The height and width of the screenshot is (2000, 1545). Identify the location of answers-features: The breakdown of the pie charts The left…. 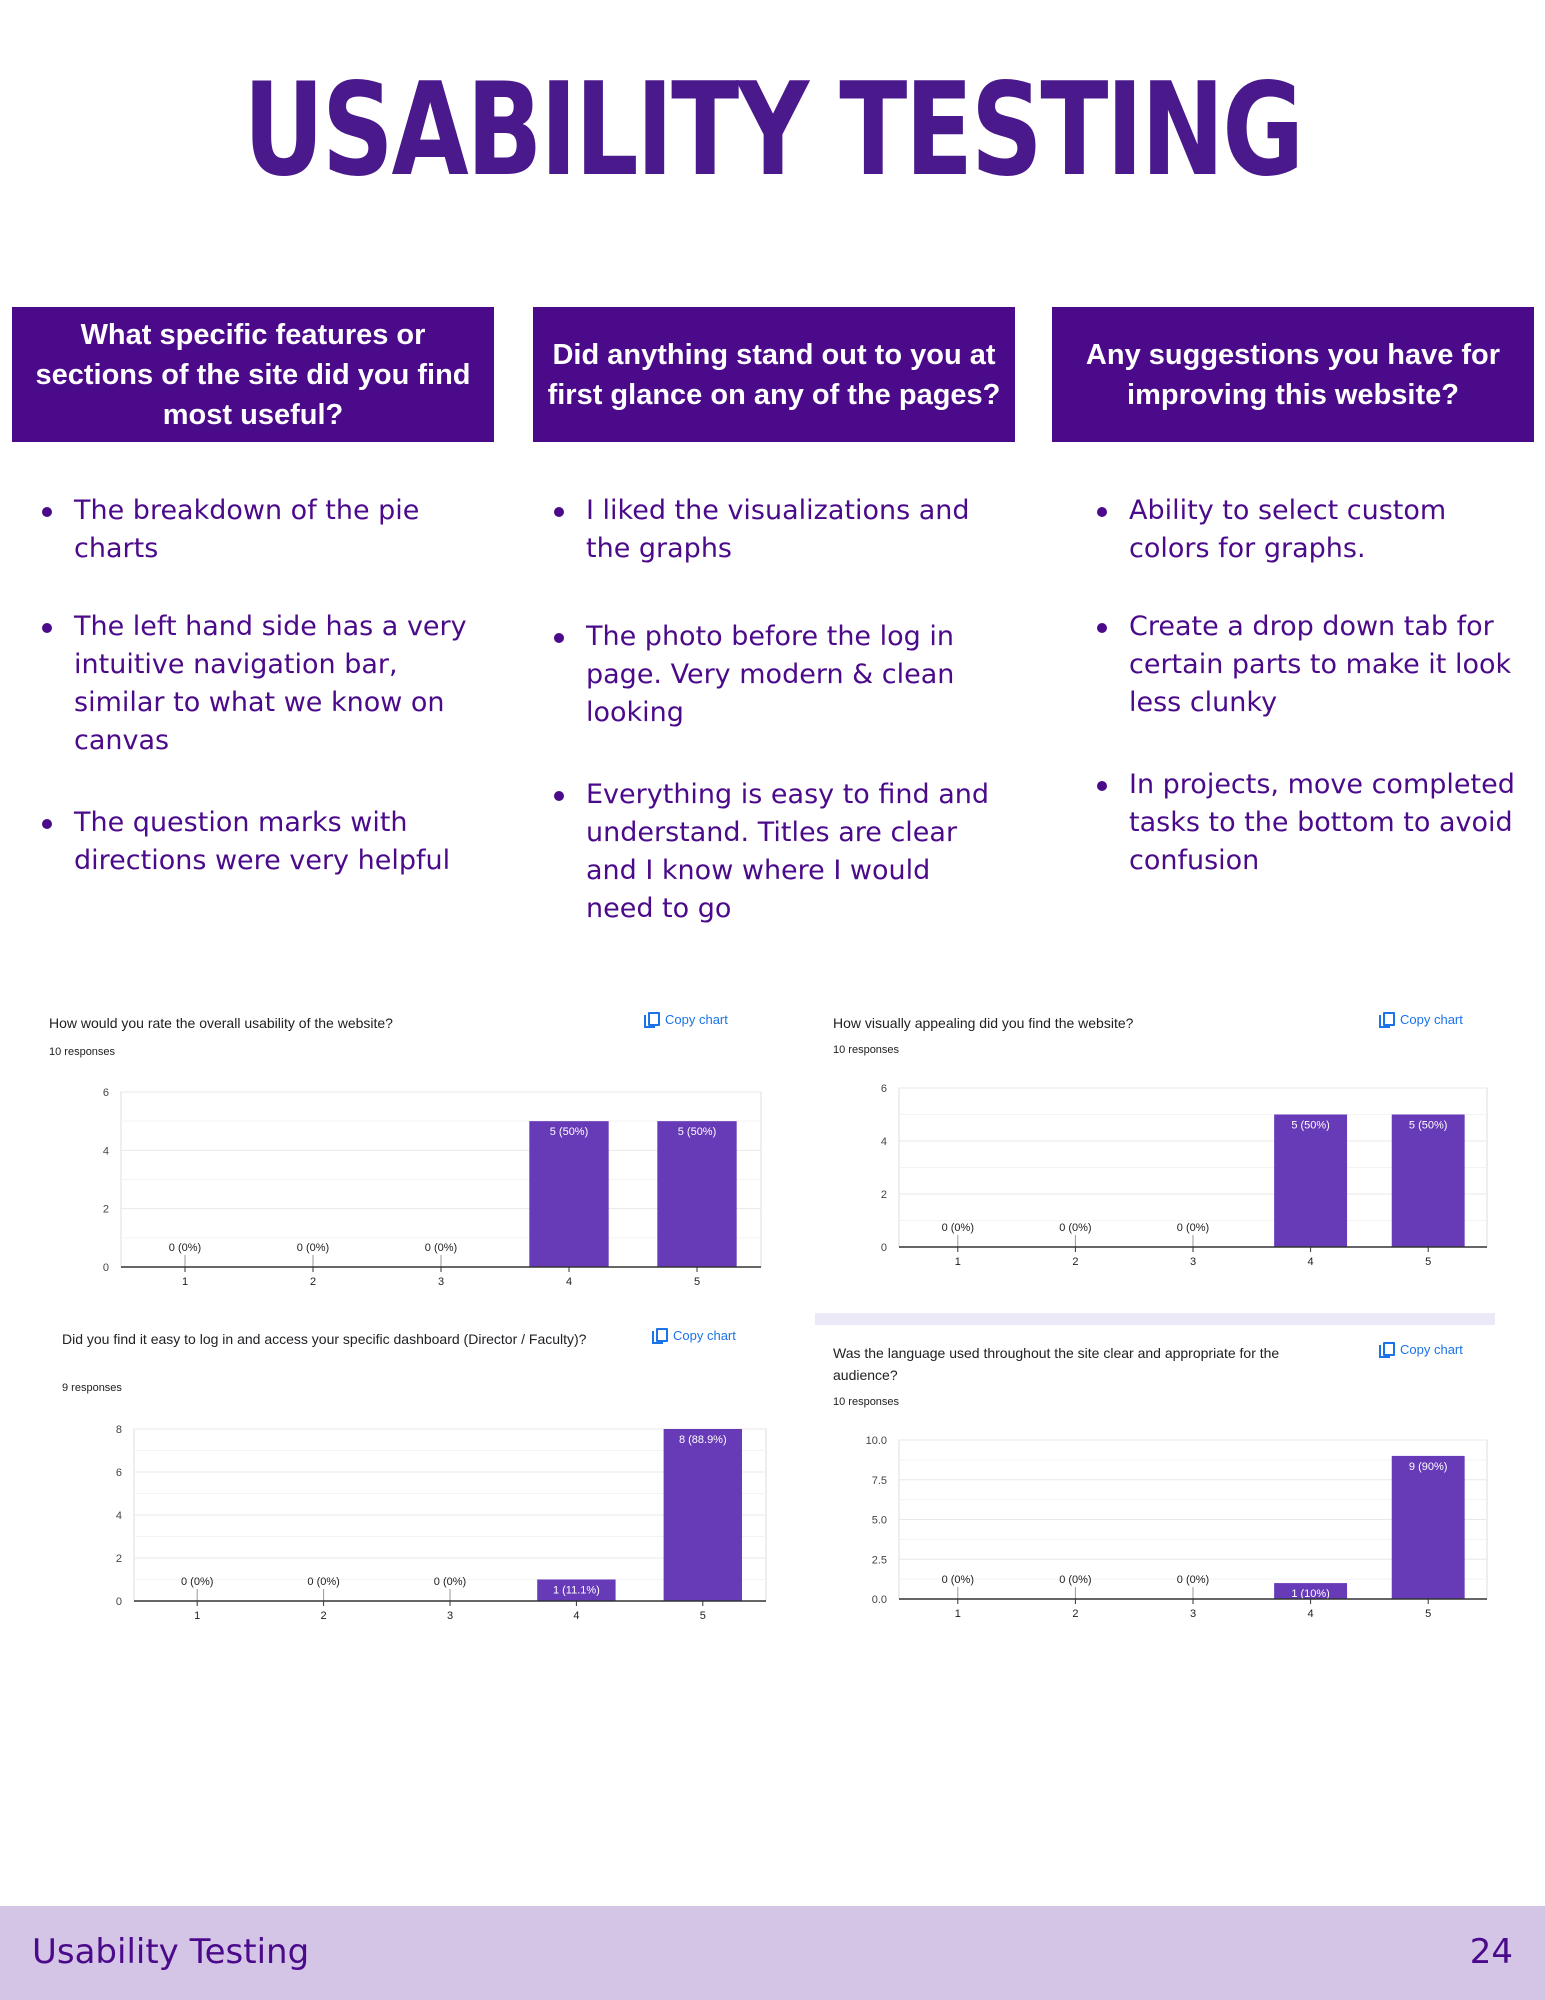
(260, 685).